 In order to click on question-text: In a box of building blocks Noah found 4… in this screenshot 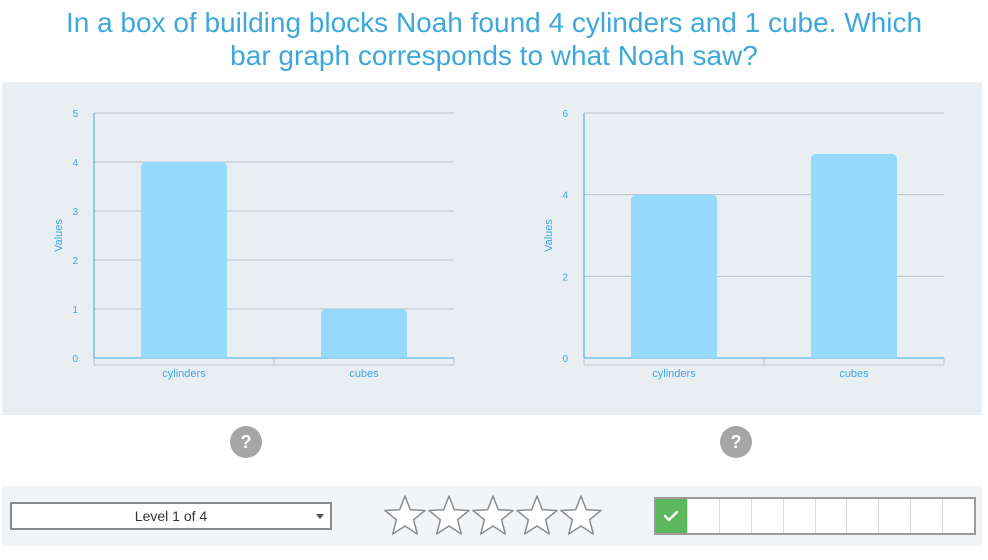, I will do `click(494, 39)`.